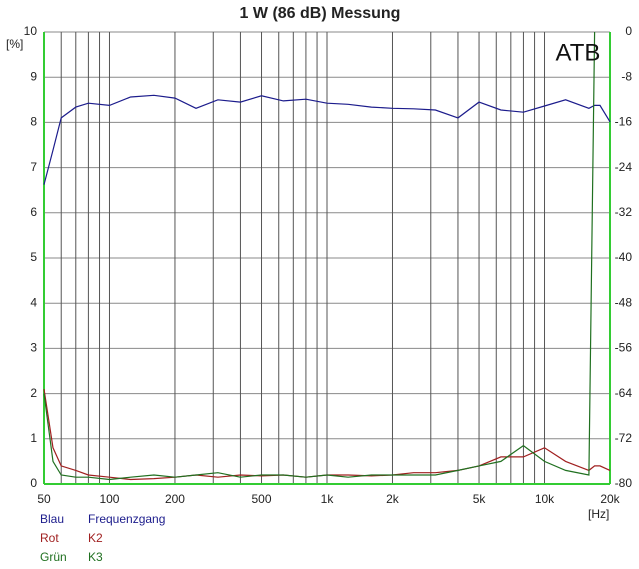  What do you see at coordinates (44, 499) in the screenshot?
I see `x-tick-label: 50` at bounding box center [44, 499].